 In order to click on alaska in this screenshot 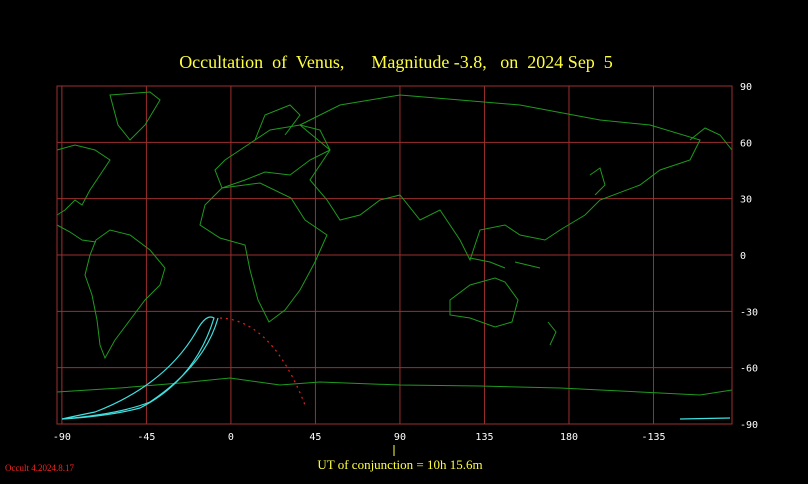, I will do `click(711, 139)`.